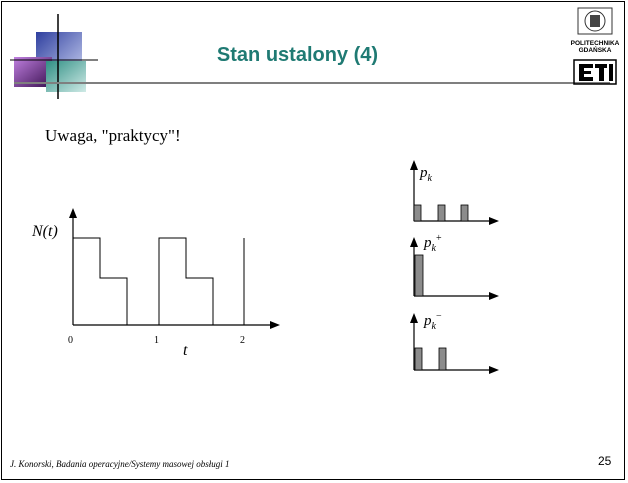  Describe the element at coordinates (432, 321) in the screenshot. I see `graph-pk-minus-label: pk−` at that location.